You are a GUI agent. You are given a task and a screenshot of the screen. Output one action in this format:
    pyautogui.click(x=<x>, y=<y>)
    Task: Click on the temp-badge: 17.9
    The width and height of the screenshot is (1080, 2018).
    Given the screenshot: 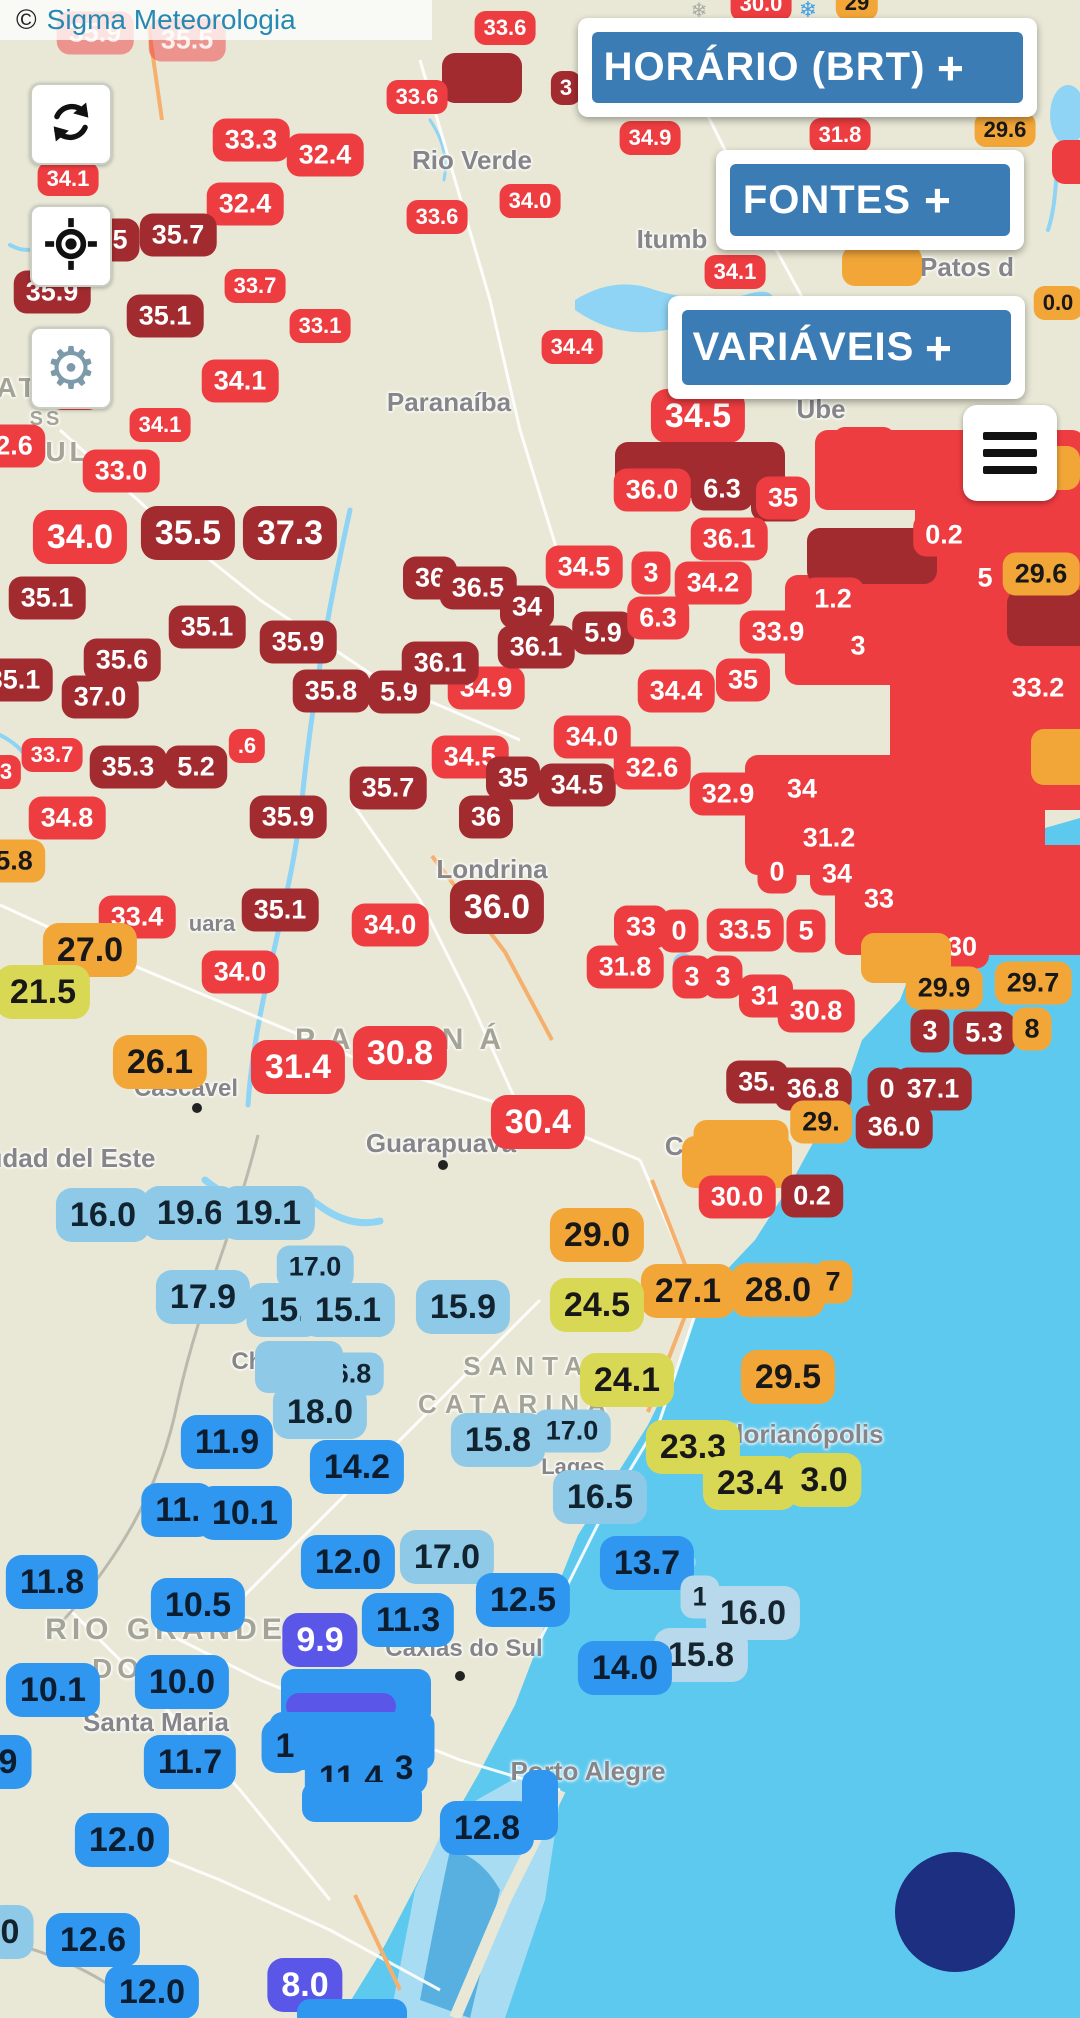 What is the action you would take?
    pyautogui.click(x=203, y=1297)
    